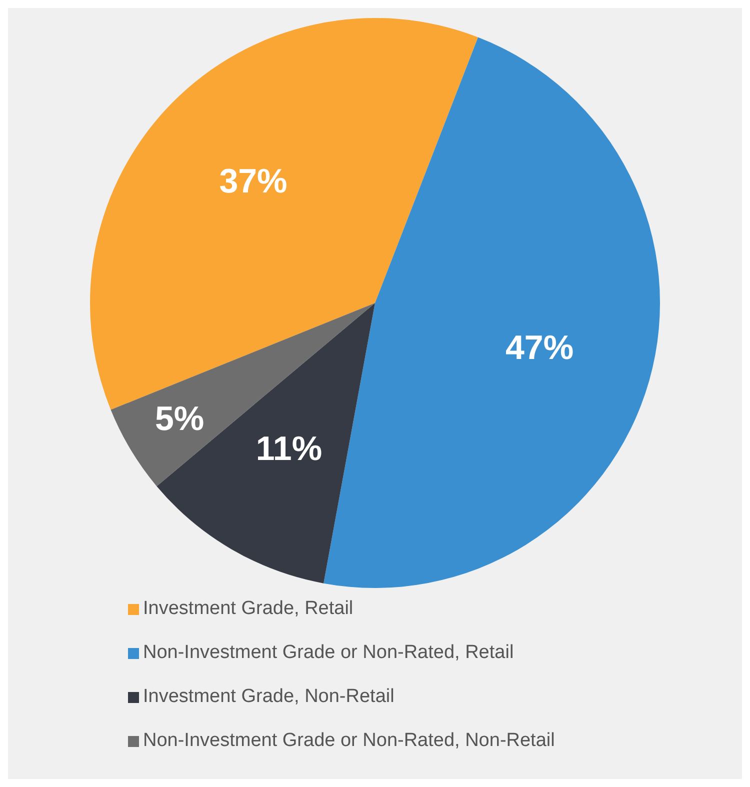 Image resolution: width=750 pixels, height=787 pixels. I want to click on legend-label: Non-Investment Grade or Non-Rated, Non-Retail, so click(349, 741).